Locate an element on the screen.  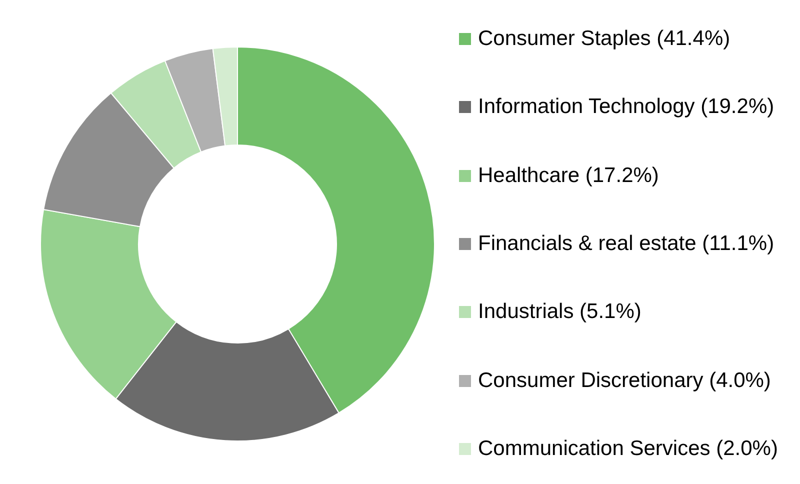
legend-label: Healthcare (17.2%) is located at coordinates (568, 176).